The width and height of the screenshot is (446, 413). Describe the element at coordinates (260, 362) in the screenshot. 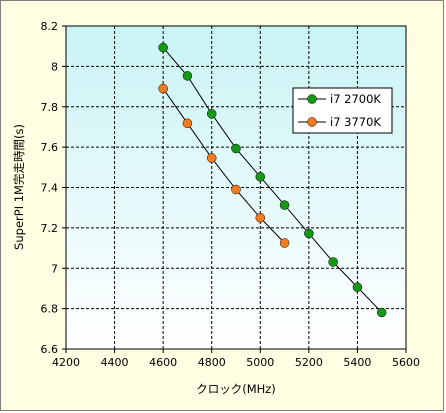

I see `x-tick-label: 5000` at that location.